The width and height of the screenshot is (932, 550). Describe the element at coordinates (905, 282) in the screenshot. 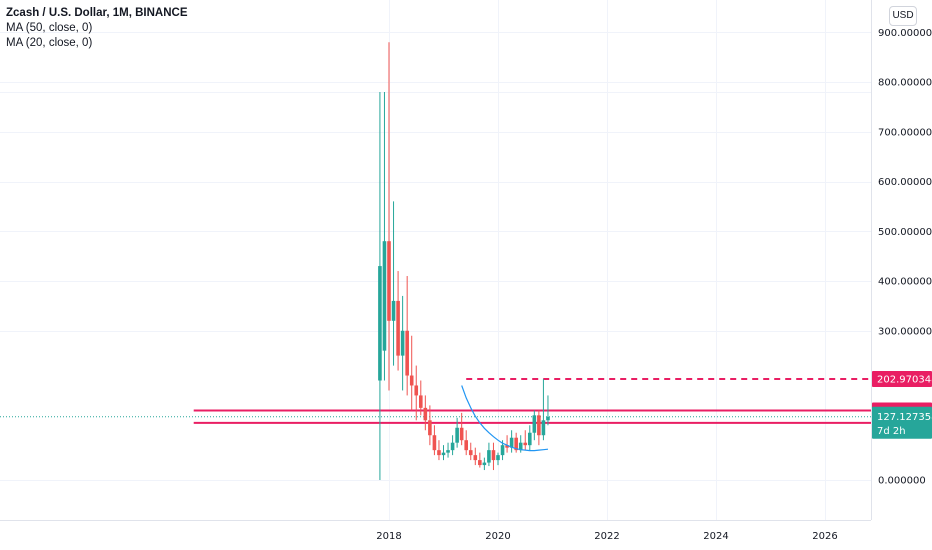

I see `price-tick-label: 400.000000` at that location.